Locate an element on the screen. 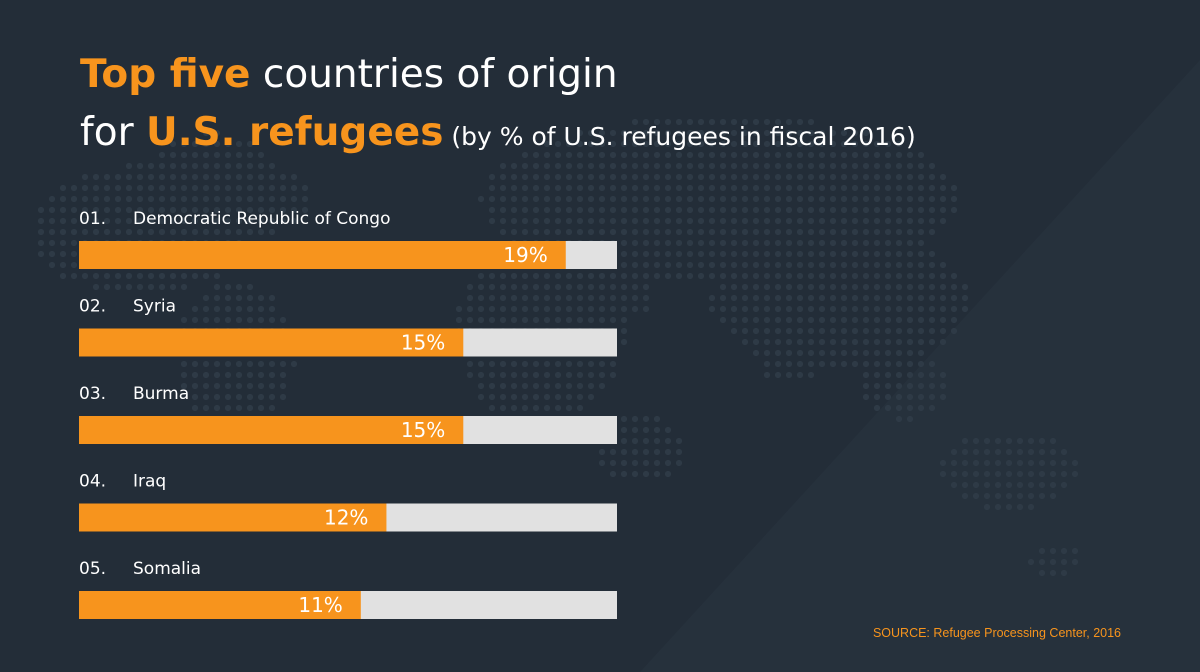 This screenshot has height=672, width=1200. category-label: Burma is located at coordinates (161, 394).